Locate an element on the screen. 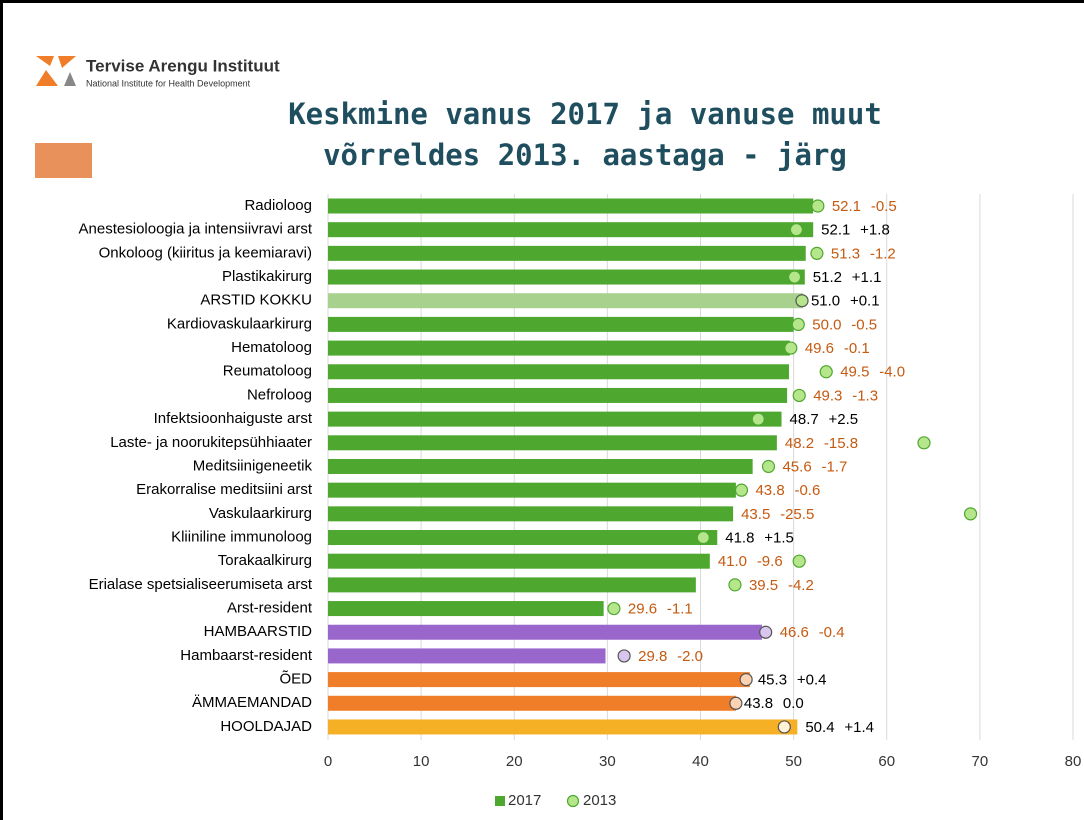 The height and width of the screenshot is (820, 1084). y-tick-label: Arst-resident is located at coordinates (270, 608).